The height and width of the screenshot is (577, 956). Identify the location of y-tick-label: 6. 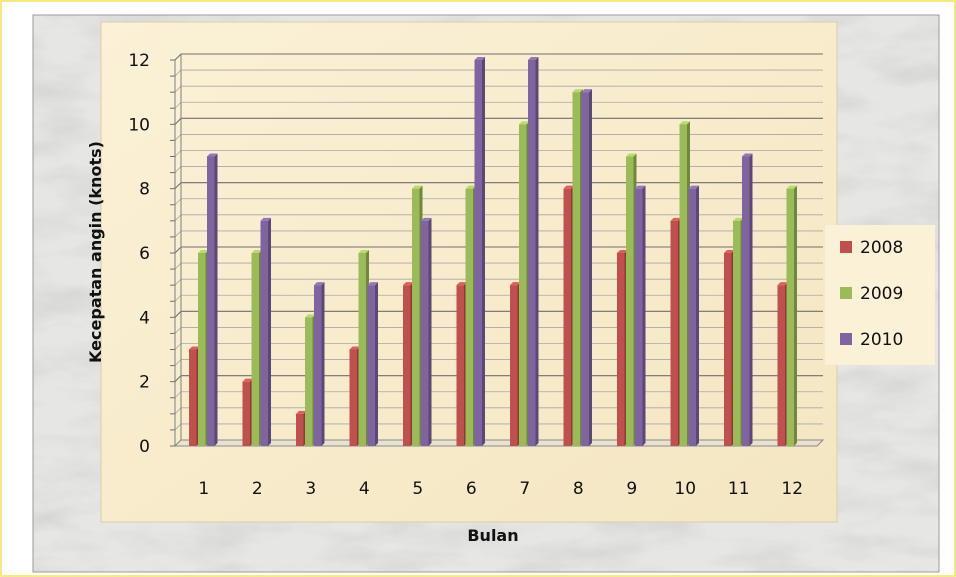
(144, 254).